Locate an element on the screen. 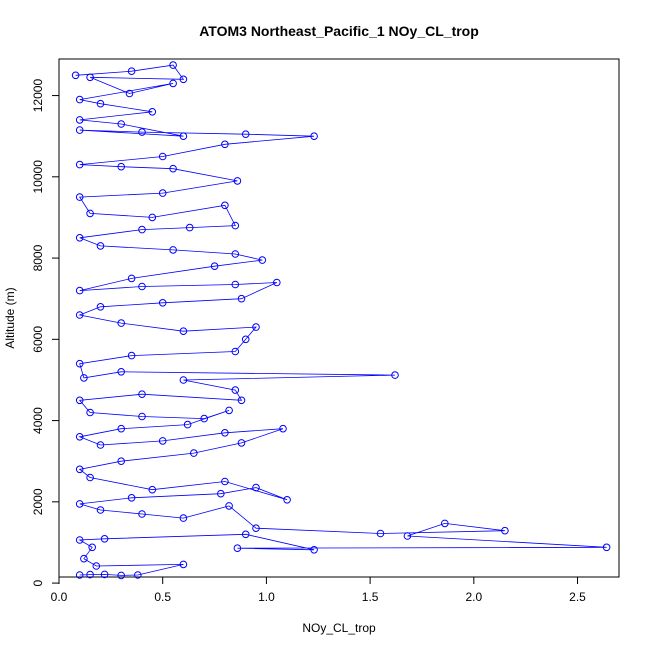 The height and width of the screenshot is (650, 650). x-tick-label: 1.0 is located at coordinates (266, 597).